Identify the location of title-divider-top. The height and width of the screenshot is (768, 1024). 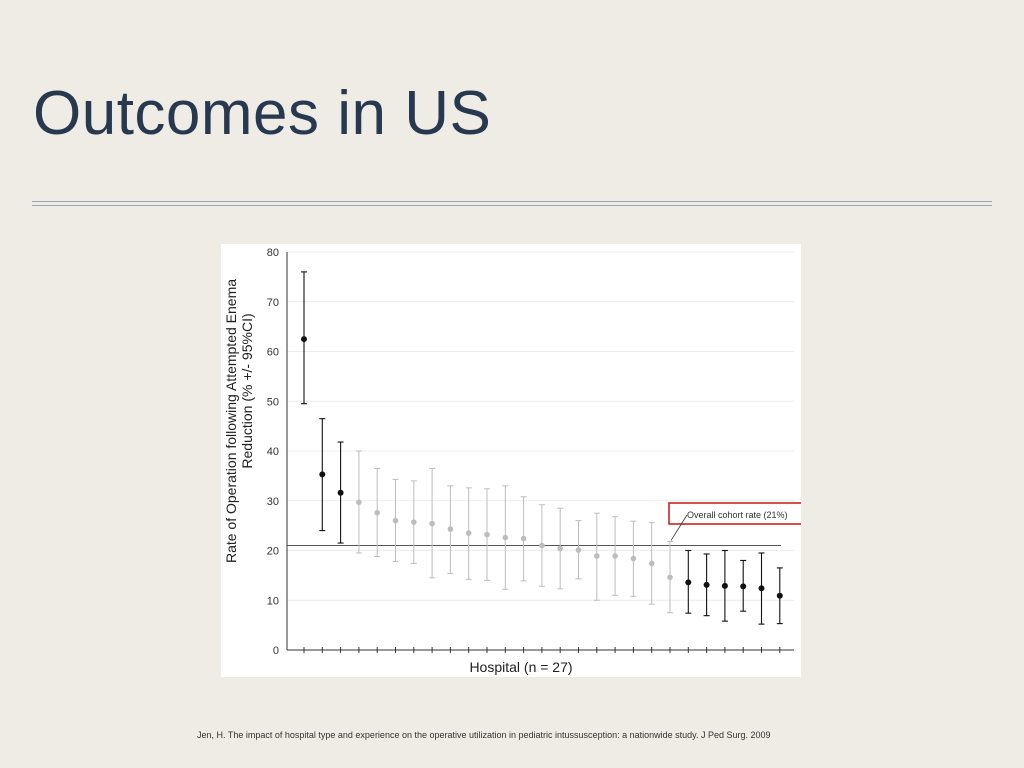
(512, 201).